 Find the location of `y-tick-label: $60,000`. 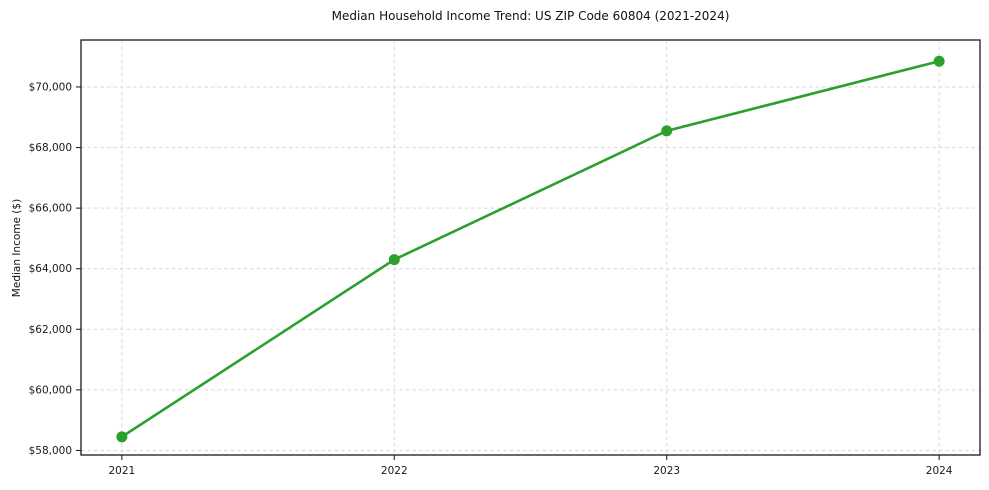

y-tick-label: $60,000 is located at coordinates (50, 390).